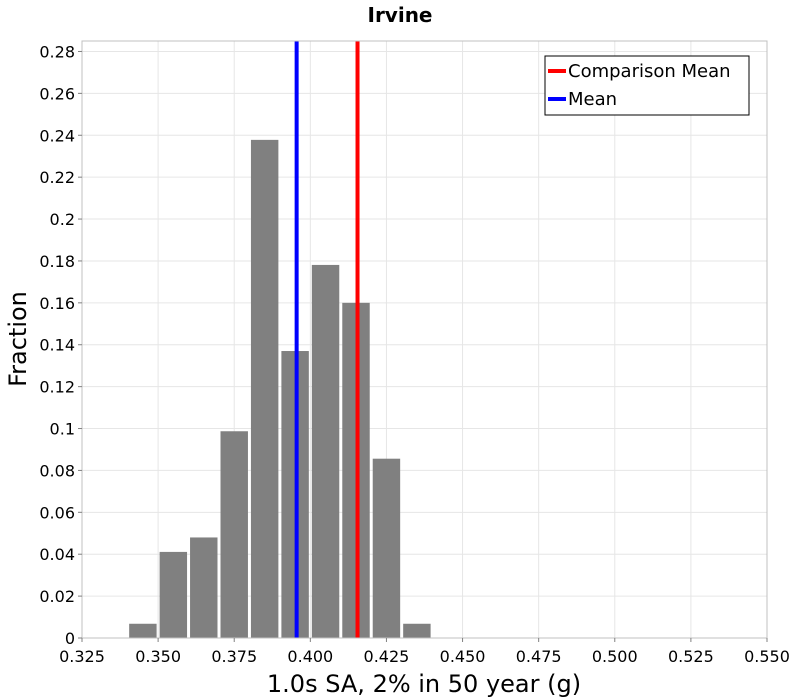  What do you see at coordinates (82, 656) in the screenshot?
I see `x-tick-label: 0.325` at bounding box center [82, 656].